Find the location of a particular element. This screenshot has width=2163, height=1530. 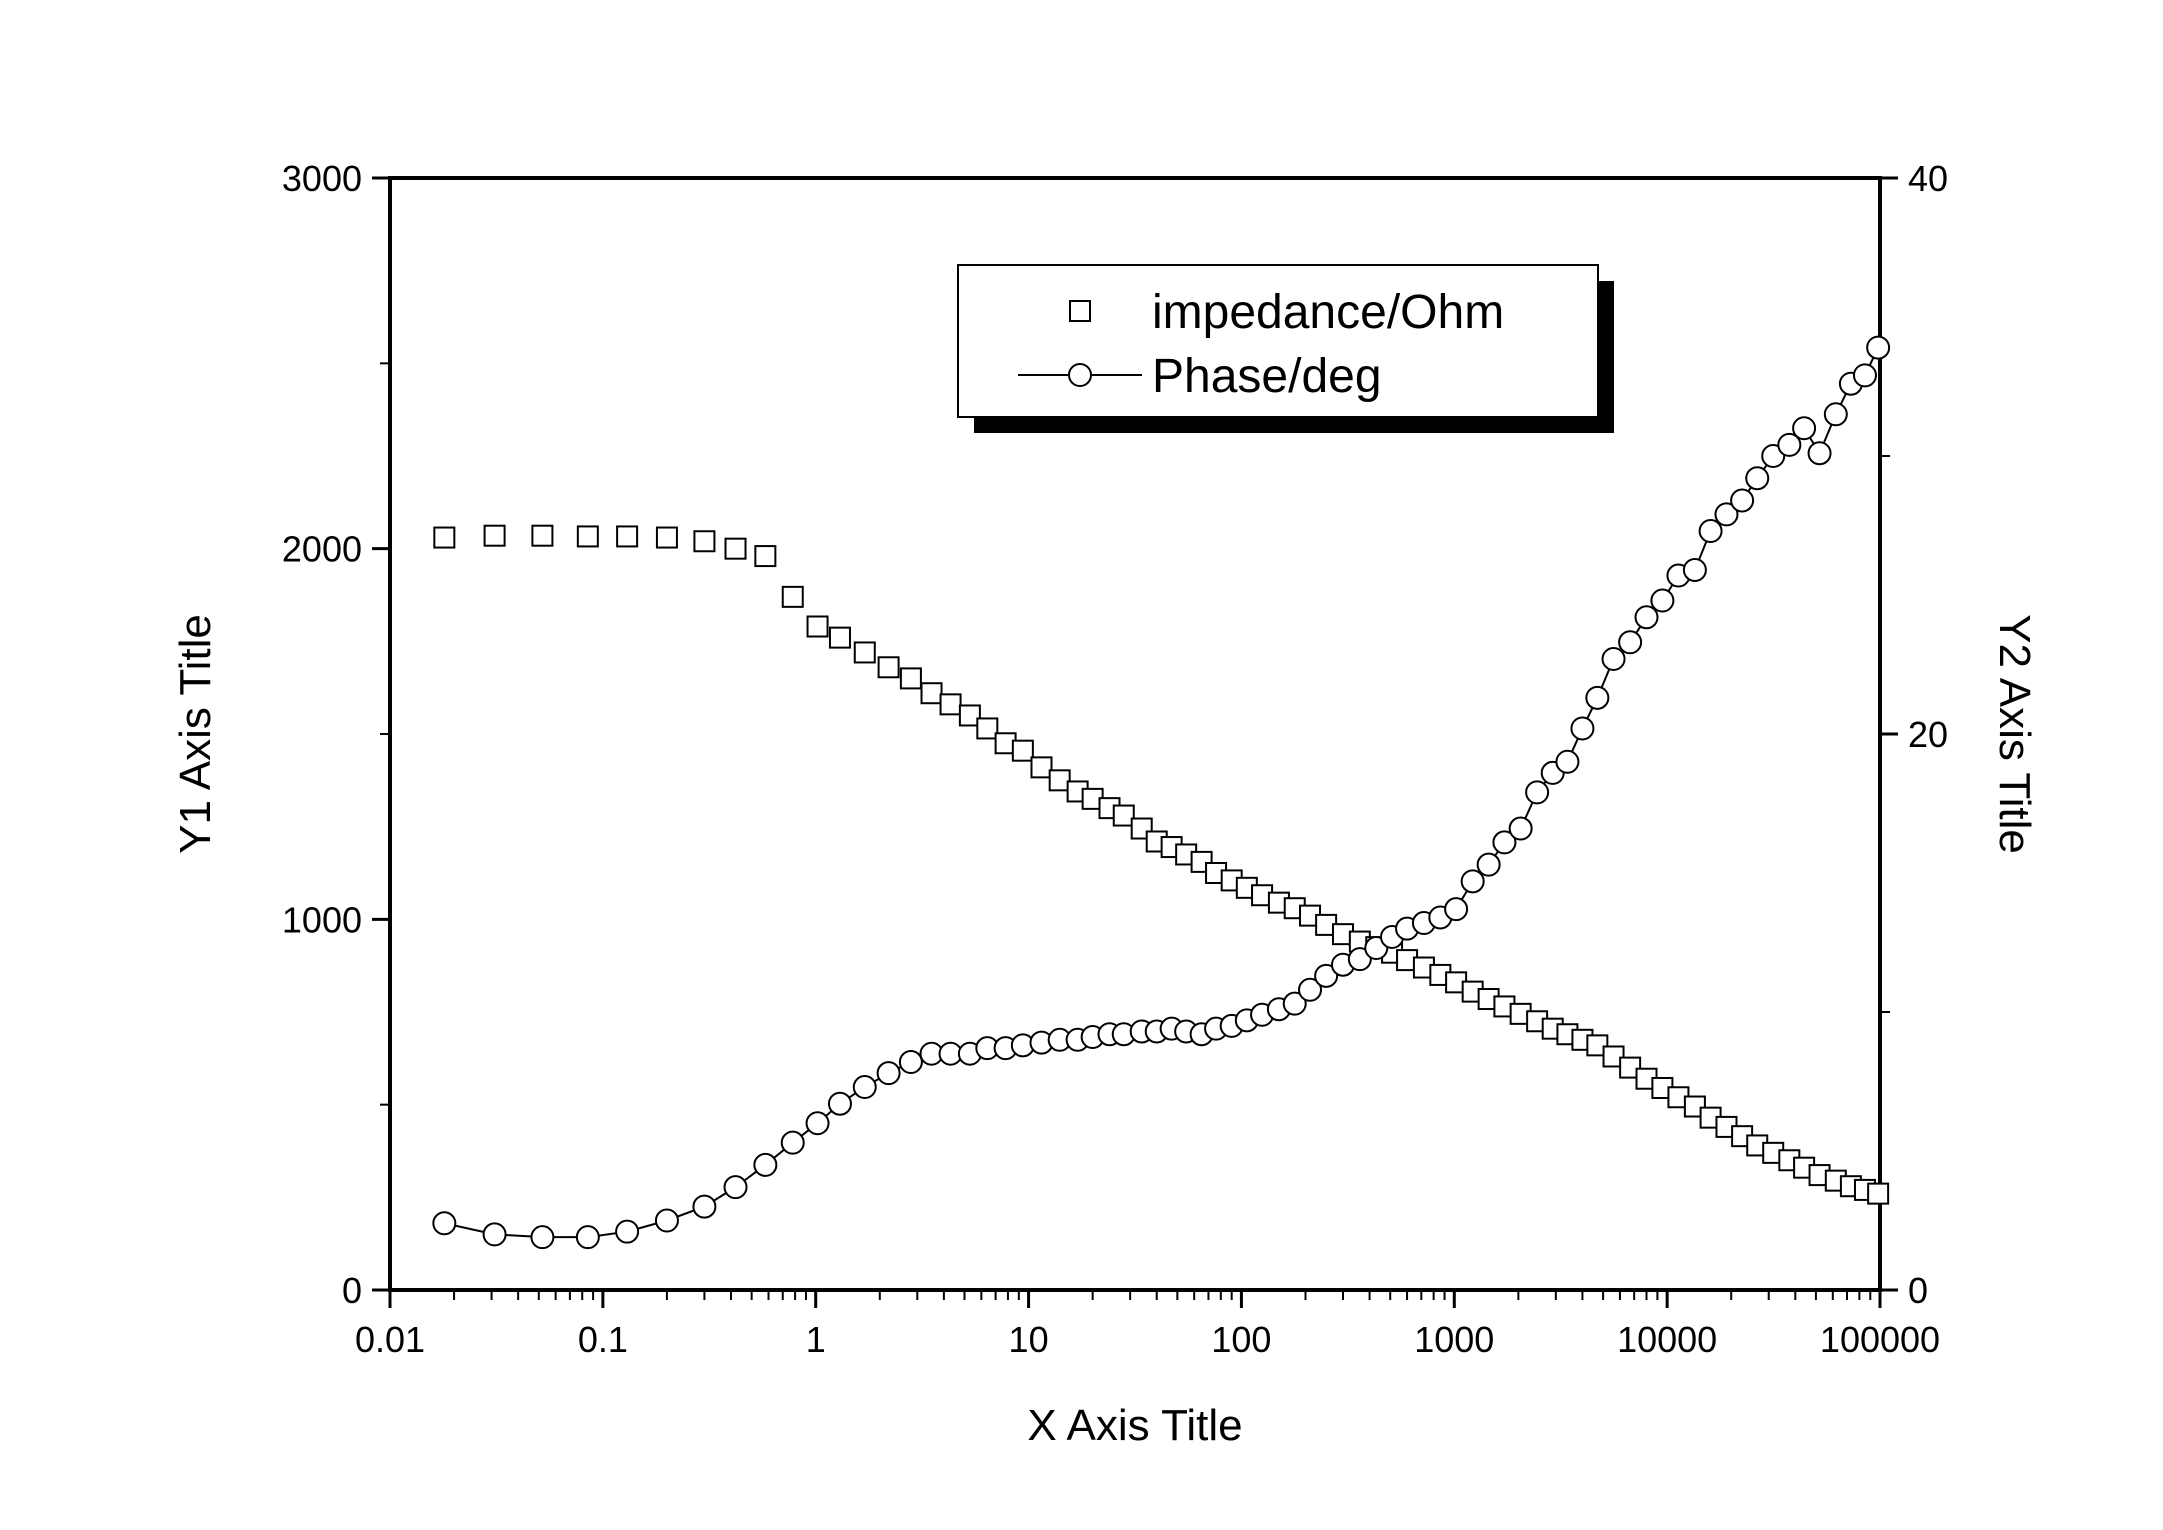

y1-tick-label: 1000 is located at coordinates (322, 919).